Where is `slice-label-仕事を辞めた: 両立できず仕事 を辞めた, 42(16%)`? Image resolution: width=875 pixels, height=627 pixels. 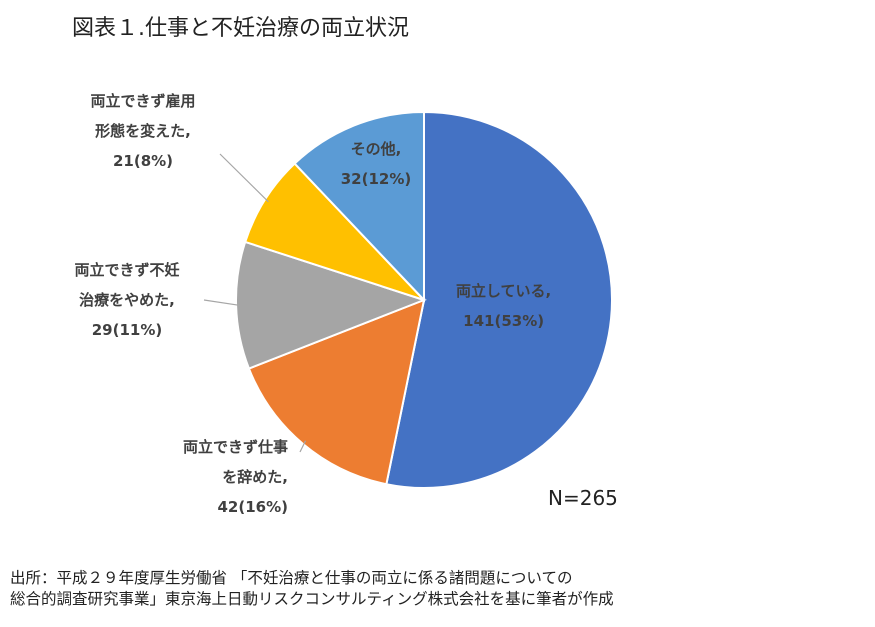 slice-label-仕事を辞めた: 両立できず仕事 を辞めた, 42(16%) is located at coordinates (217, 477).